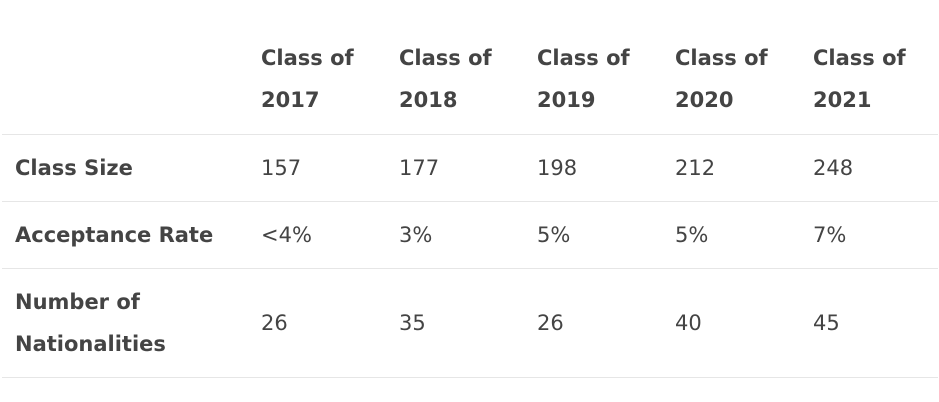 The image size is (939, 402). I want to click on table-cell: 212, so click(695, 168).